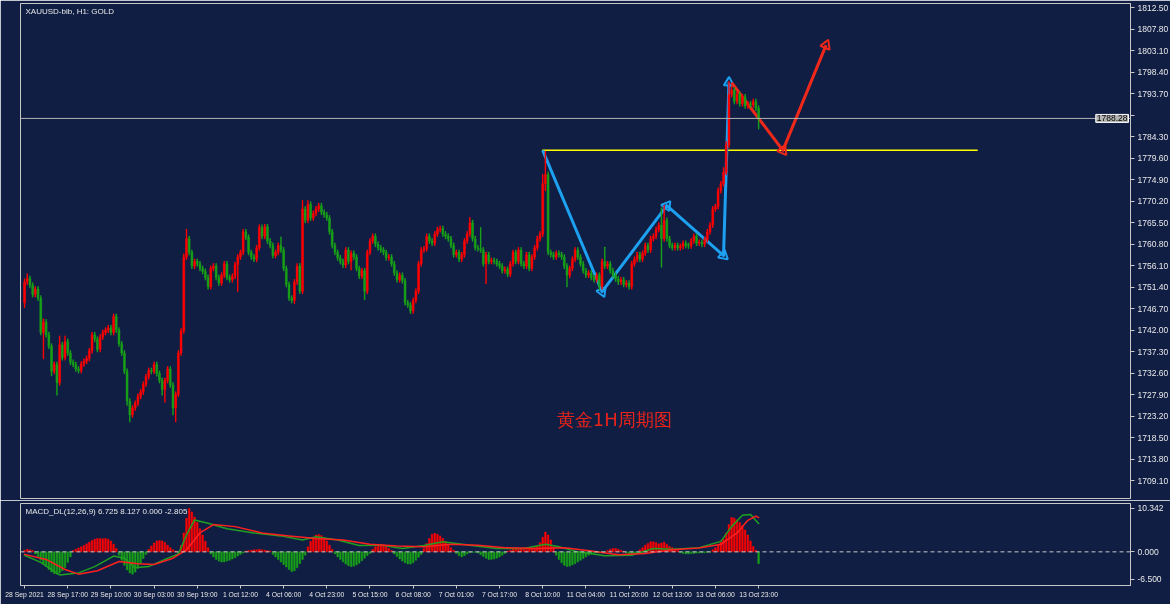 The height and width of the screenshot is (604, 1170). I want to click on y-tick-label: 1798.40, so click(1153, 72).